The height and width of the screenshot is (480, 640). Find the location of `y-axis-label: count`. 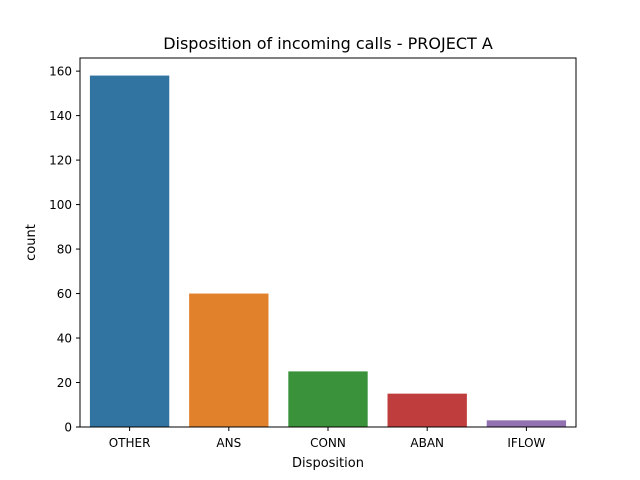

y-axis-label: count is located at coordinates (31, 242).